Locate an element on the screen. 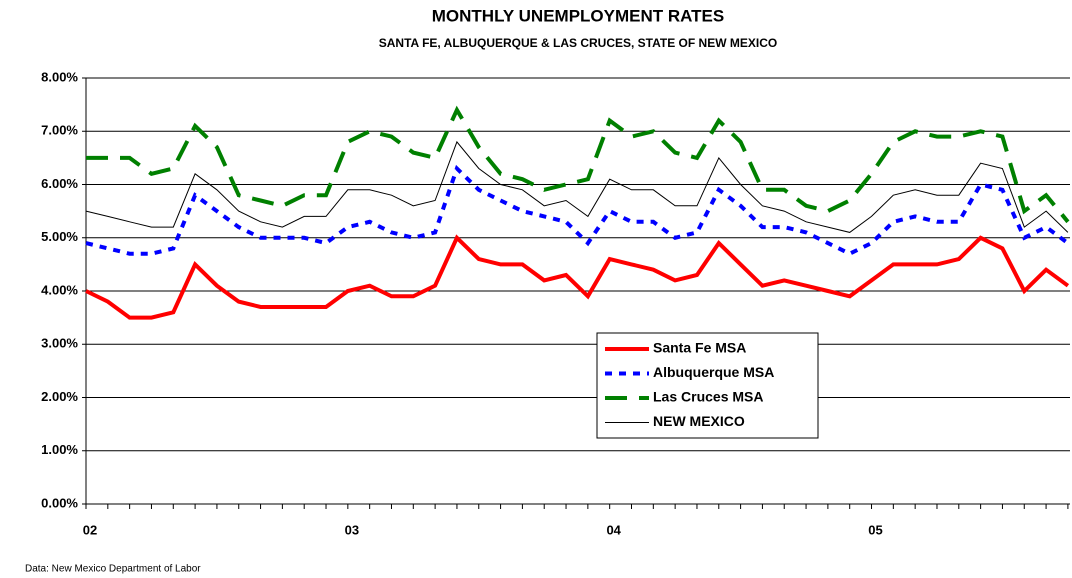 This screenshot has width=1072, height=578. legend-label: Albuquerque MSA is located at coordinates (713, 372).